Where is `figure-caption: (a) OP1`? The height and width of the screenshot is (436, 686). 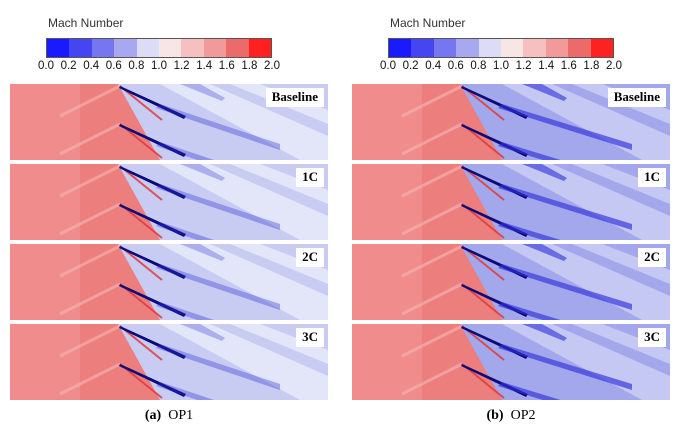 figure-caption: (a) OP1 is located at coordinates (169, 416).